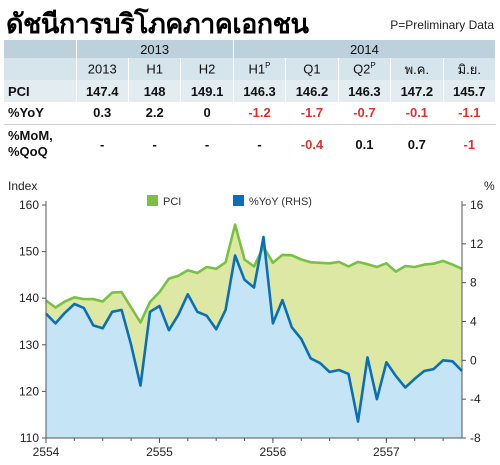 The height and width of the screenshot is (465, 500). I want to click on right-axis-title: %, so click(489, 186).